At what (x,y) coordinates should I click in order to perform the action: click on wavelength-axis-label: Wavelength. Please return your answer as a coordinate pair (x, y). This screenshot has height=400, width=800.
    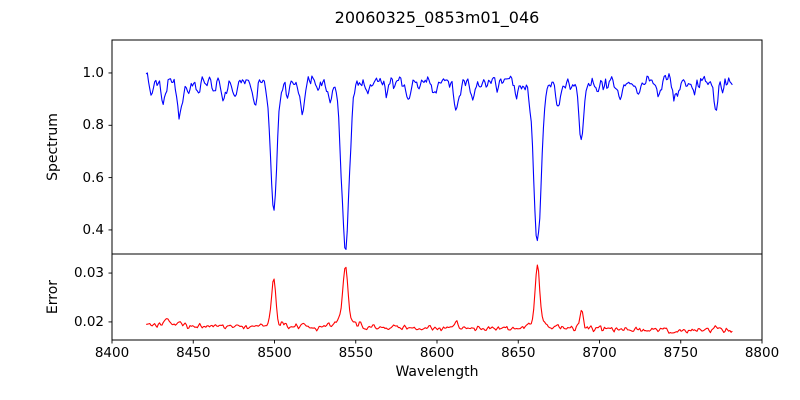
    Looking at the image, I should click on (437, 372).